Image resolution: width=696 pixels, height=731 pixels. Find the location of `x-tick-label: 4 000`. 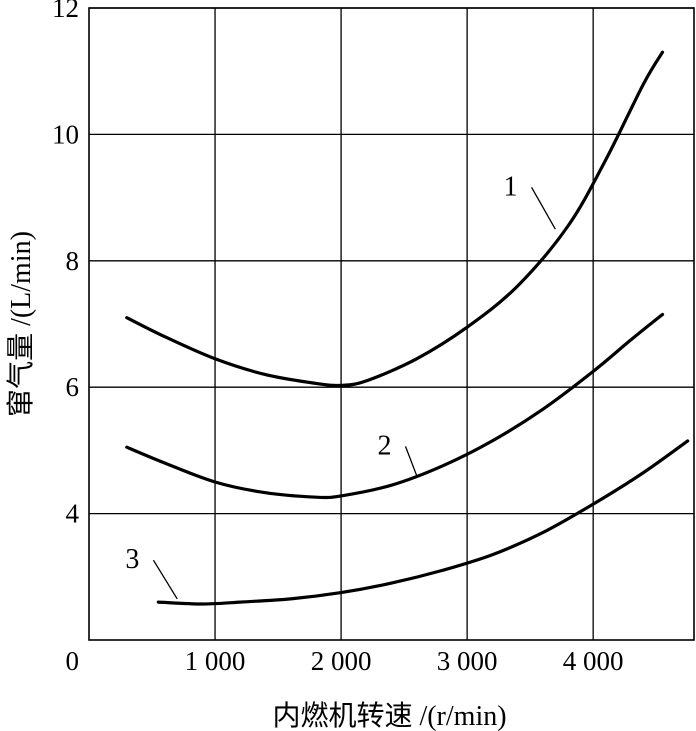

x-tick-label: 4 000 is located at coordinates (593, 661).